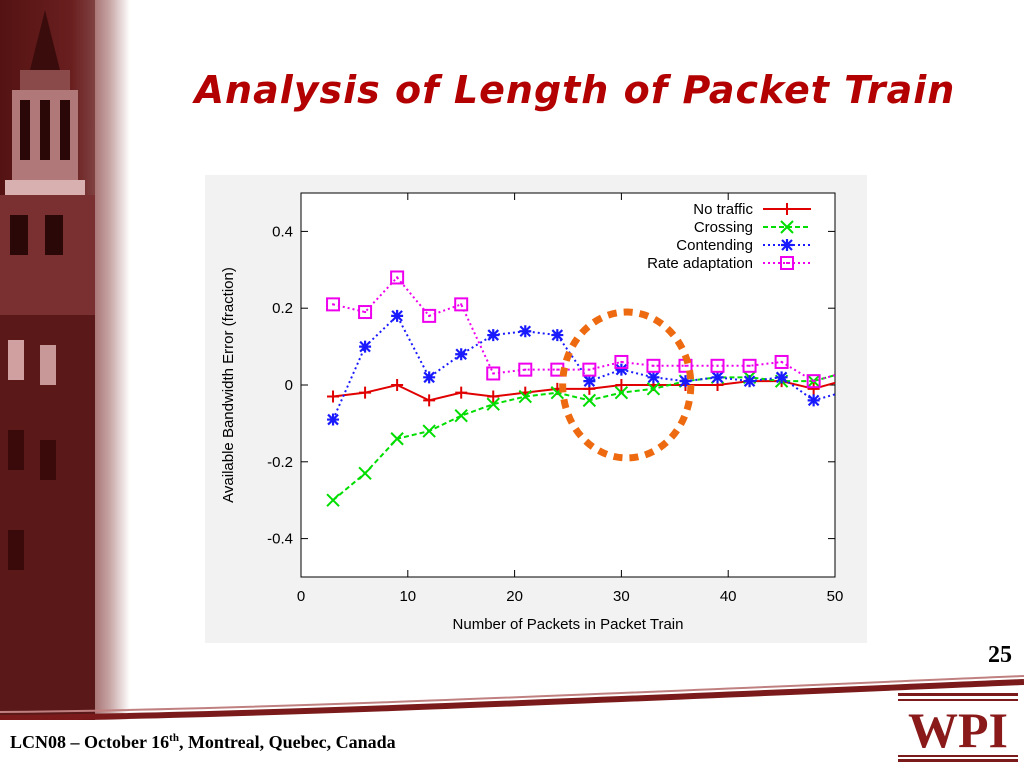 Image resolution: width=1024 pixels, height=768 pixels. I want to click on x-tick-label: 50, so click(835, 596).